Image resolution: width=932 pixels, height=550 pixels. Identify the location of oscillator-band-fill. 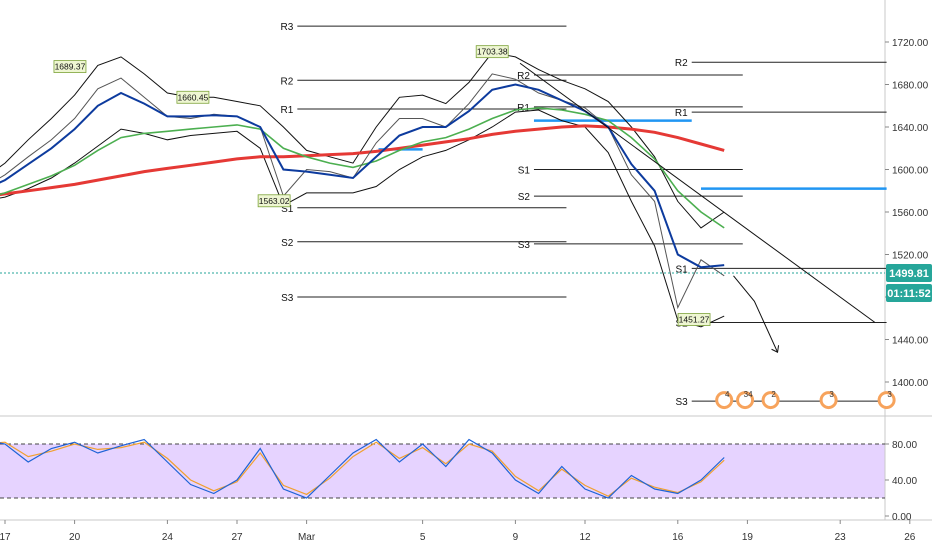
(442, 471).